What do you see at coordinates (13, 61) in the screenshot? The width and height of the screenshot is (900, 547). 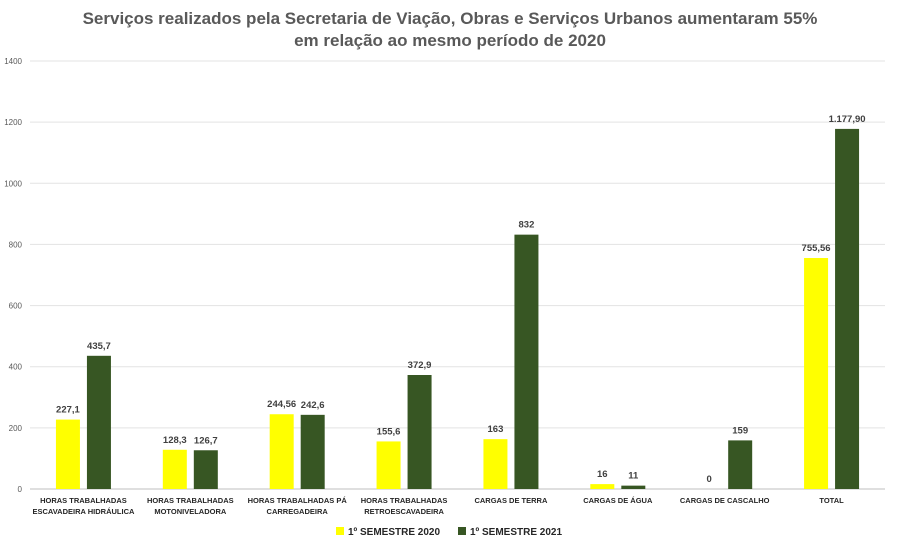 I see `y-tick-label: 1400` at bounding box center [13, 61].